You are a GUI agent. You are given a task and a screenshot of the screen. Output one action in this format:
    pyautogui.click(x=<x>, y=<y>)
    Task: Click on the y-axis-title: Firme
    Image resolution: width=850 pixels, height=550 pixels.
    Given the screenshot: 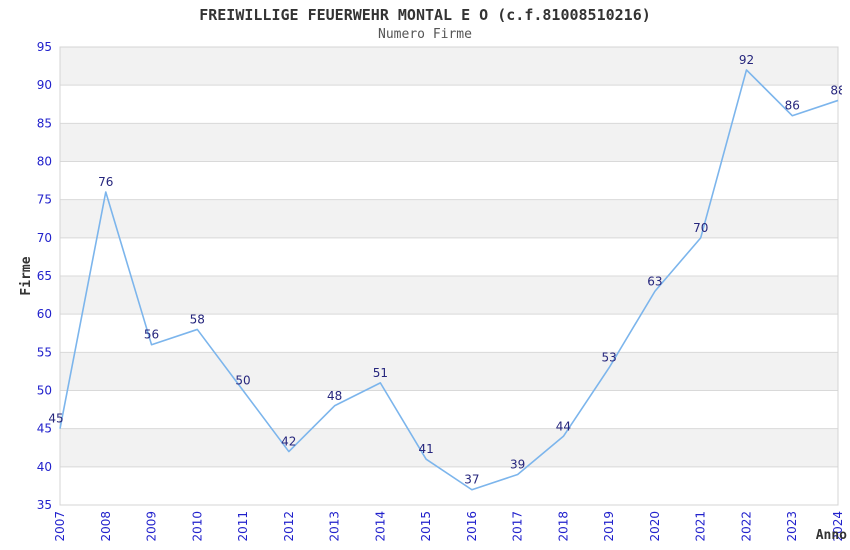 What is the action you would take?
    pyautogui.click(x=26, y=275)
    